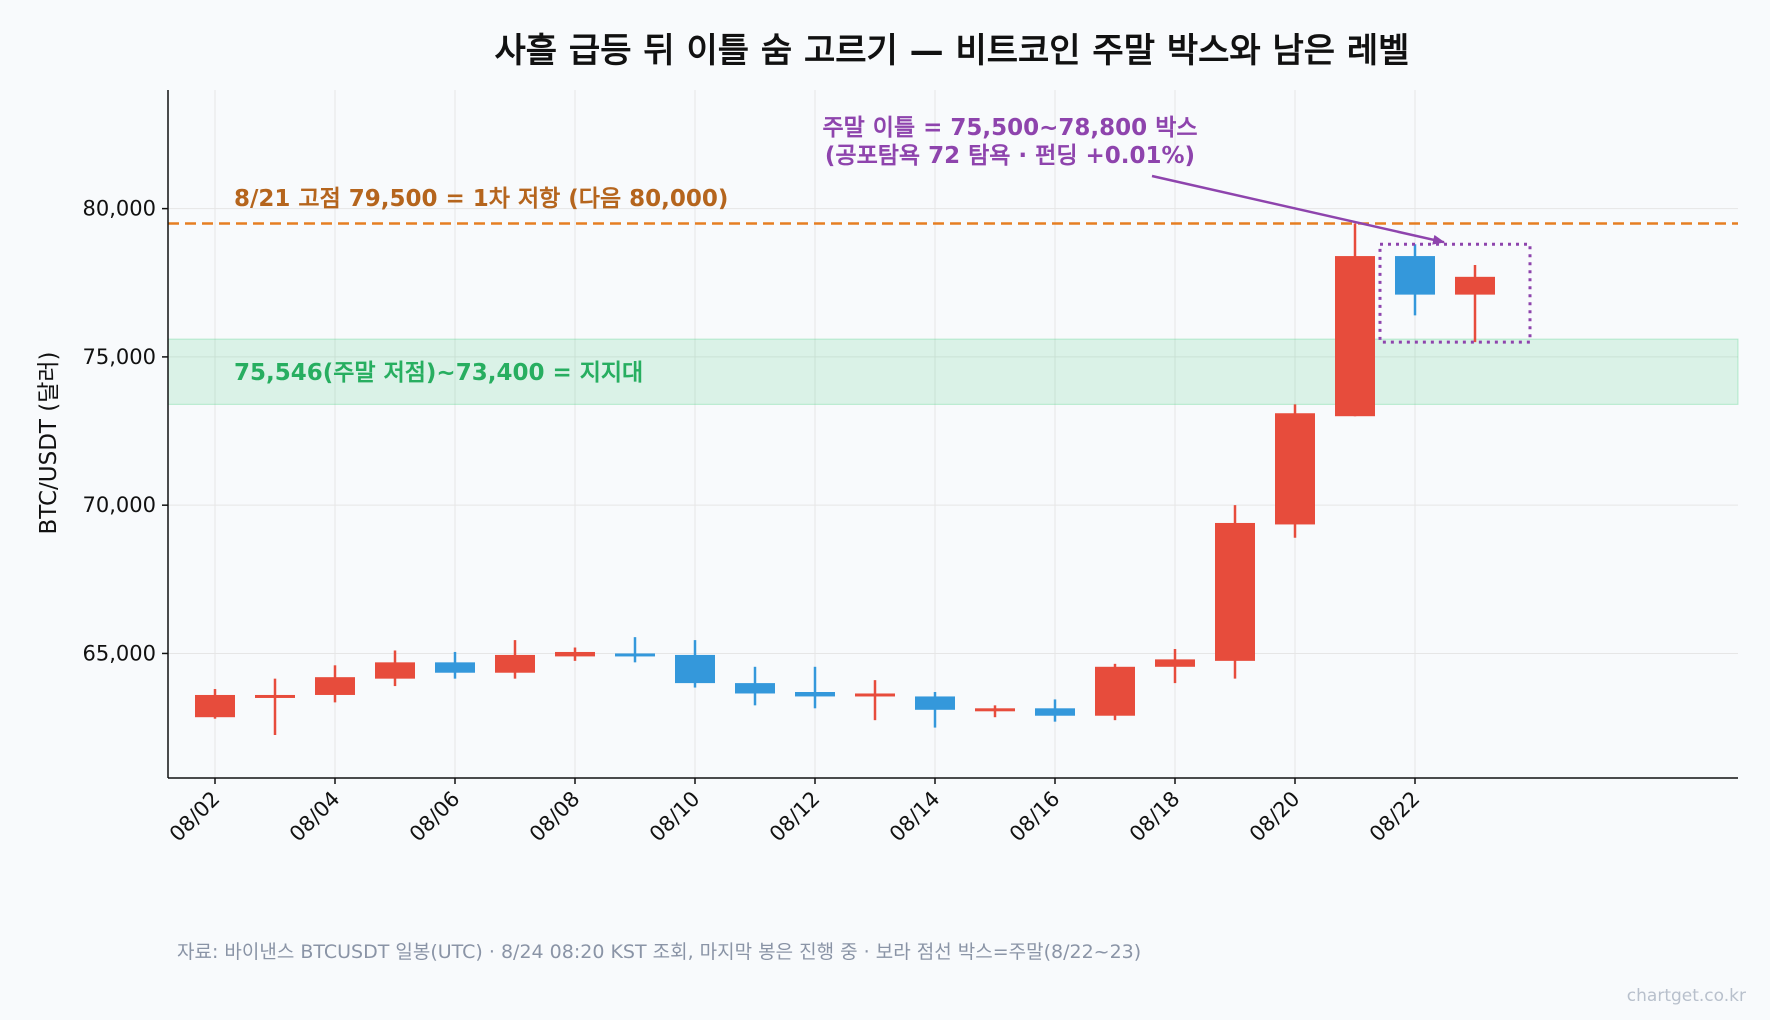  What do you see at coordinates (1035, 817) in the screenshot?
I see `x-tick-label: 08/16` at bounding box center [1035, 817].